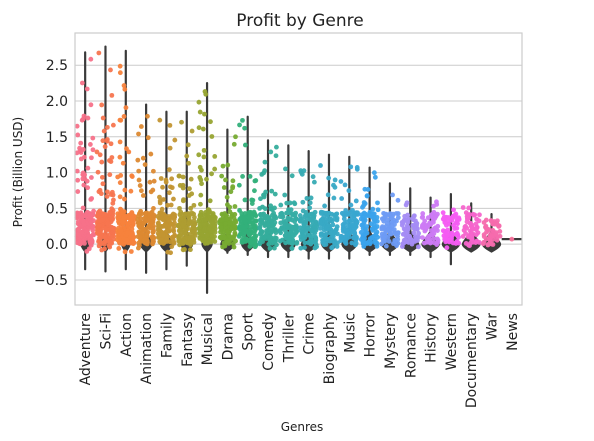 The height and width of the screenshot is (441, 594). I want to click on x-tick-label: Adventure, so click(86, 349).